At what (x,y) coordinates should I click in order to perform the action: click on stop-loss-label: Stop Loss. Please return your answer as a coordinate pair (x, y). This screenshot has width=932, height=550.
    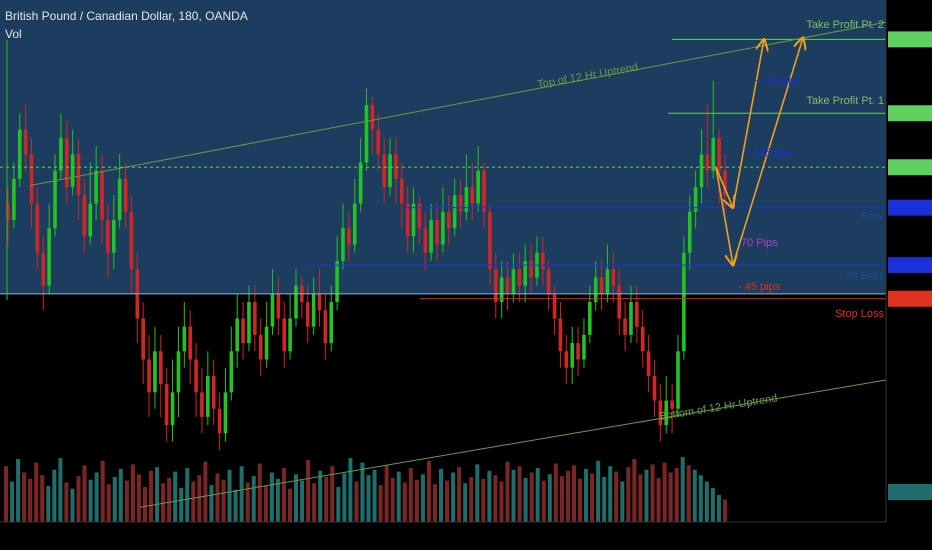
    Looking at the image, I should click on (859, 314).